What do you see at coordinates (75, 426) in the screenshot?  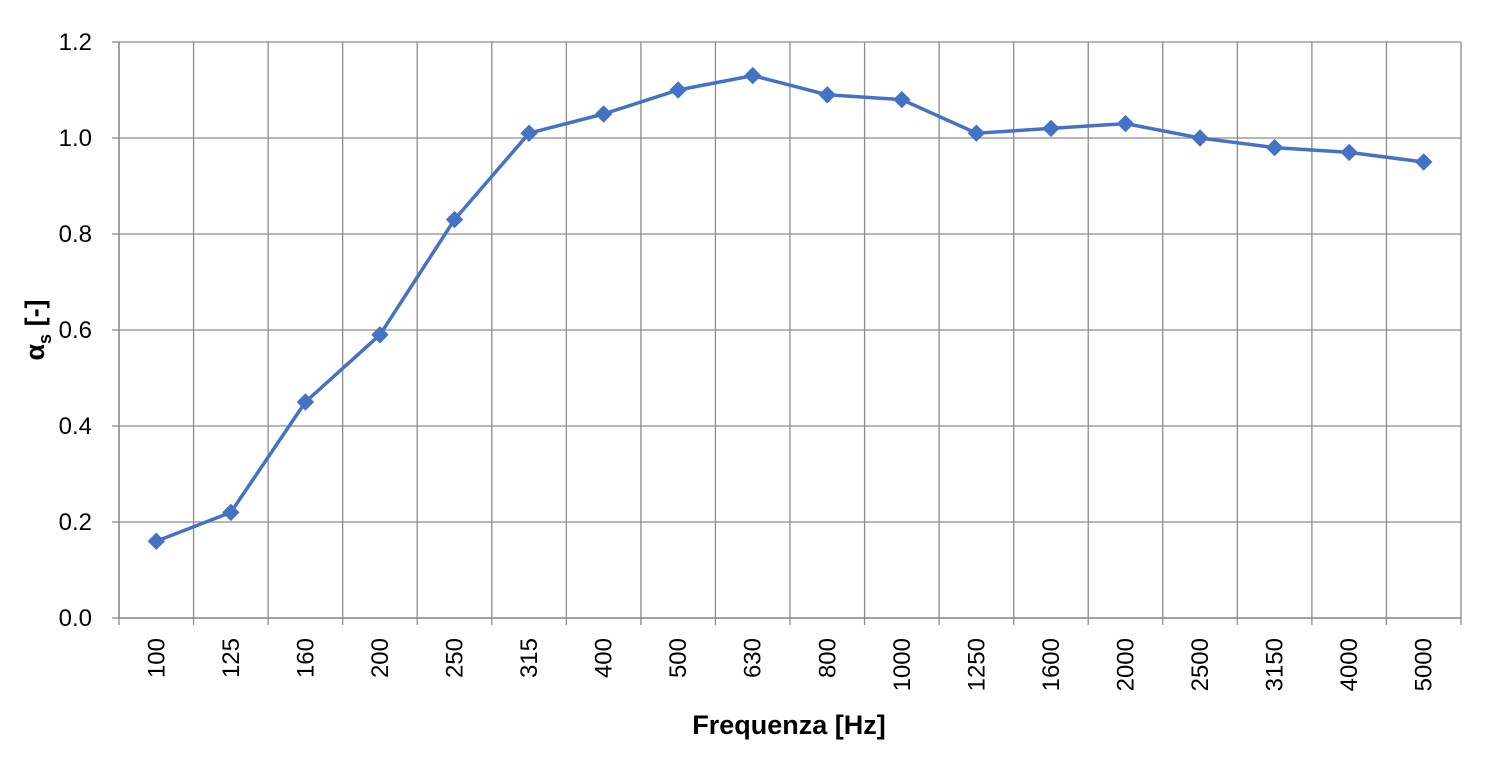 I see `y-tick-label: 0.4` at bounding box center [75, 426].